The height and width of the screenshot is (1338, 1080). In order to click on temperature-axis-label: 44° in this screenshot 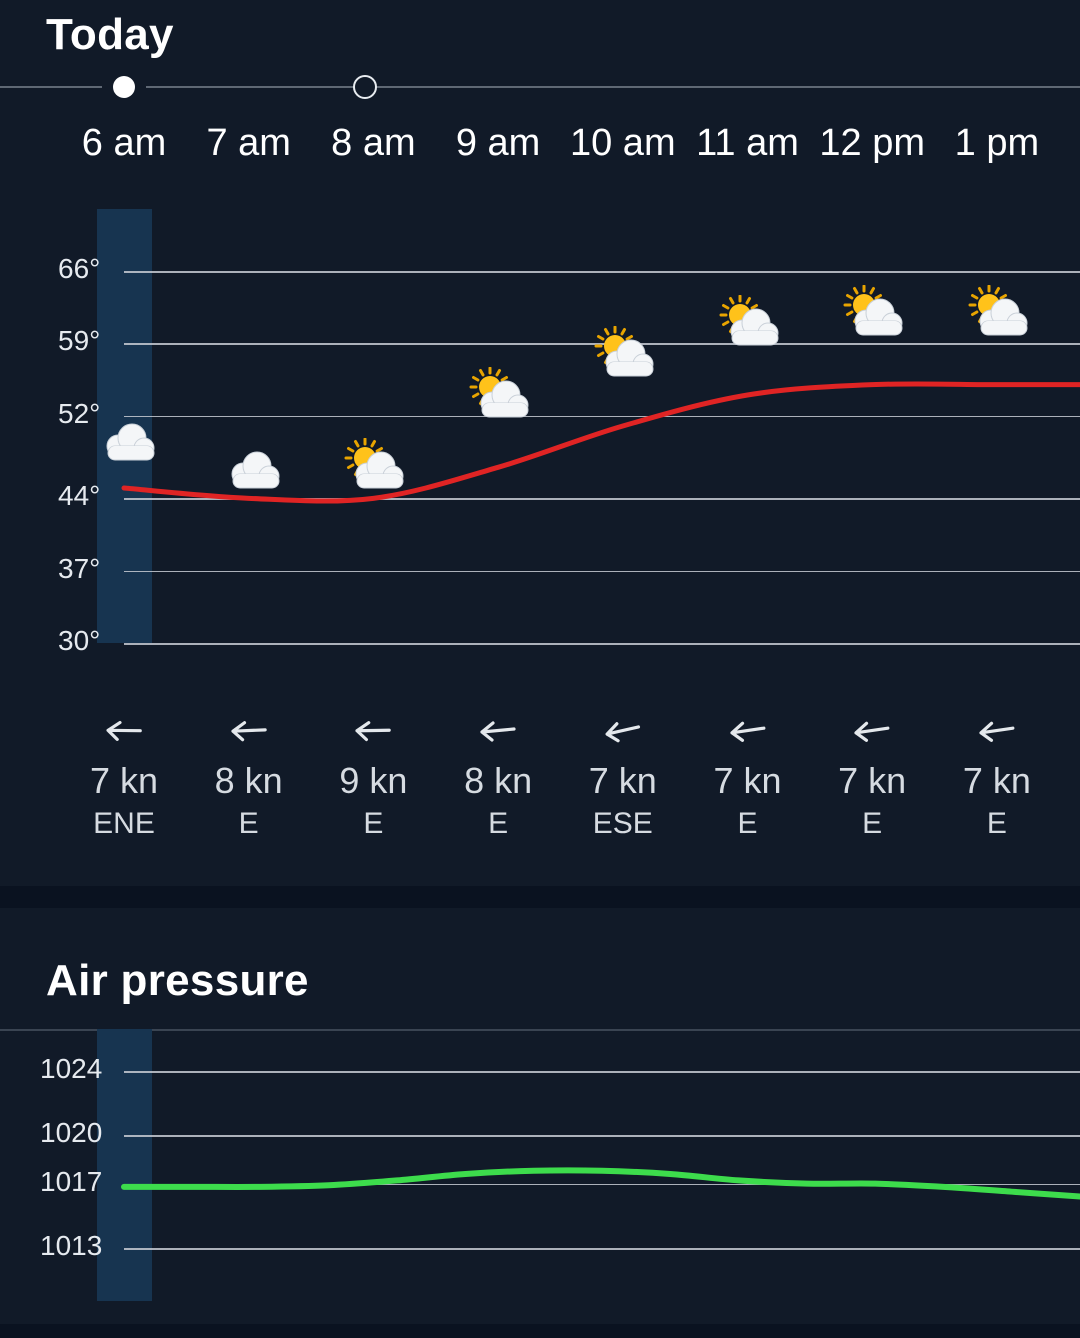, I will do `click(79, 496)`.